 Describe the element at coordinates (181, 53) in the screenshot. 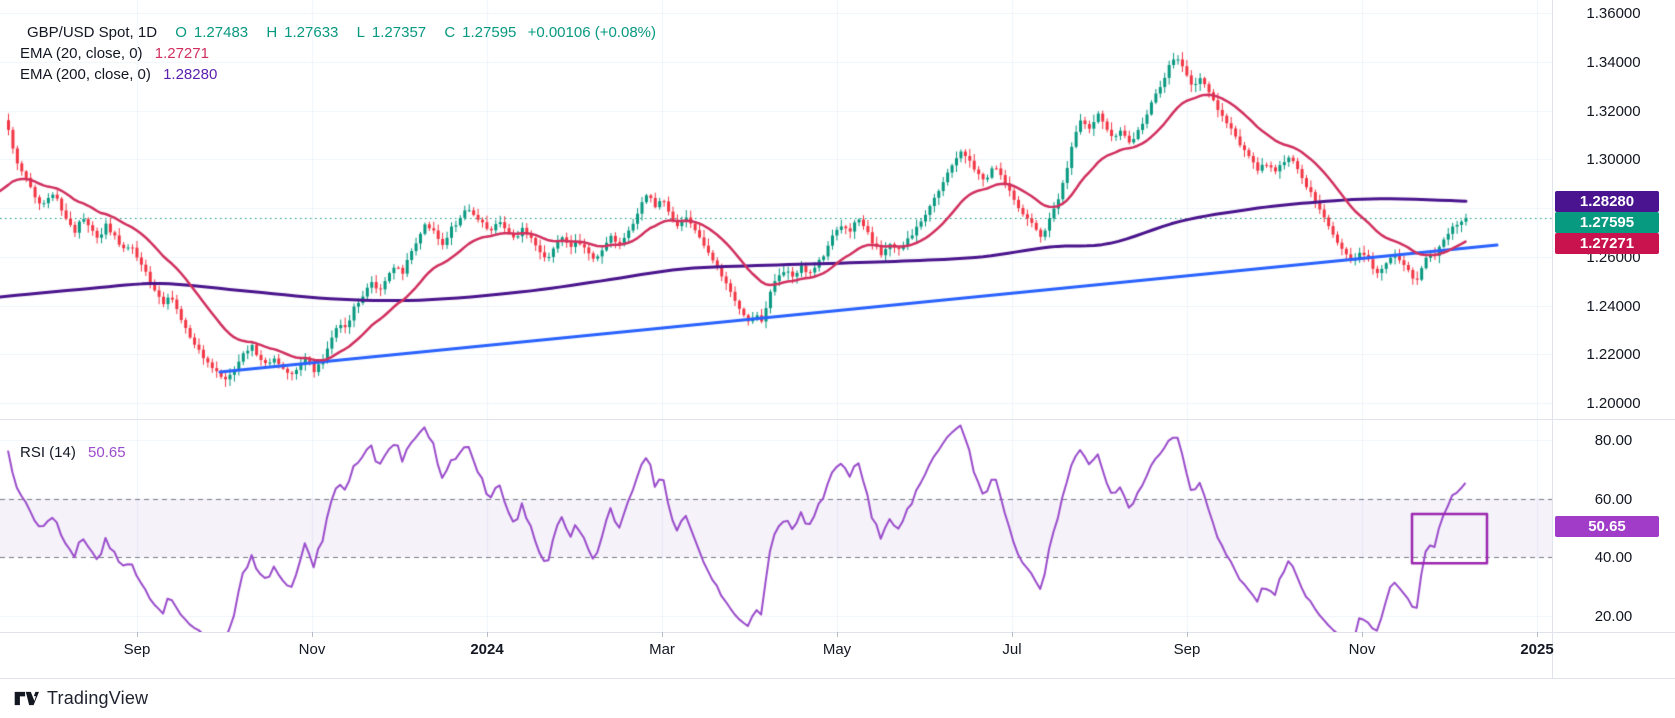

I see `ema20-value: 1.27271` at that location.